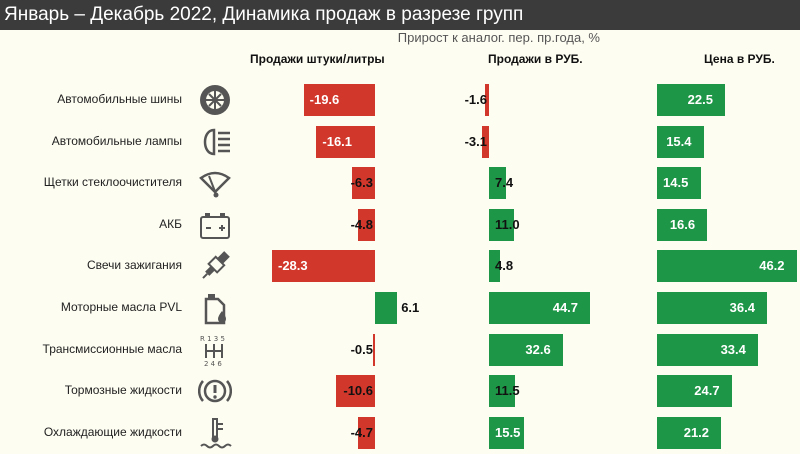 Image resolution: width=800 pixels, height=454 pixels. I want to click on data-label: -16.1, so click(337, 141).